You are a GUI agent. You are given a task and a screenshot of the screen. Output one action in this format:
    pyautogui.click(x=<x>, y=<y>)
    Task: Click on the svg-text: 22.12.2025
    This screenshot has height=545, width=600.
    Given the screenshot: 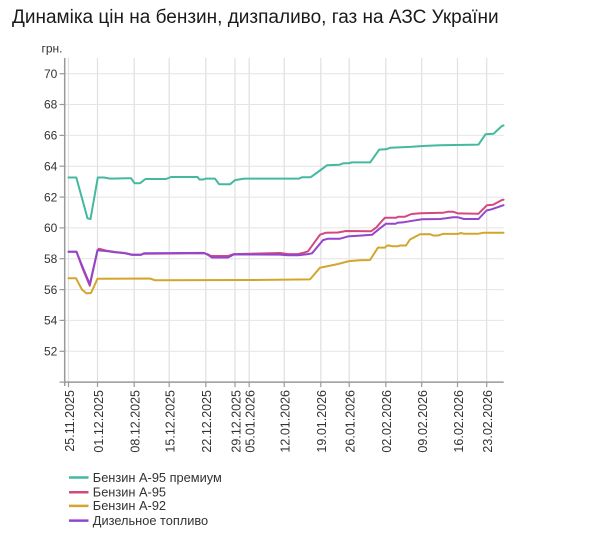 What is the action you would take?
    pyautogui.click(x=207, y=421)
    